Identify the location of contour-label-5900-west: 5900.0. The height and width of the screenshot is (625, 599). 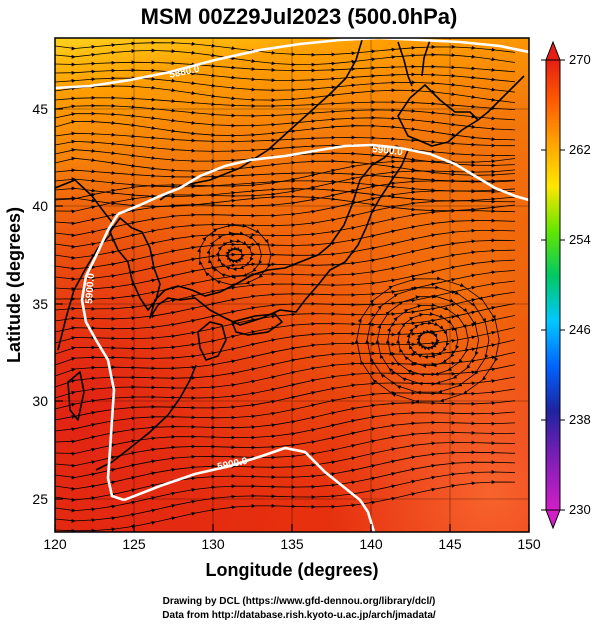
(90, 288).